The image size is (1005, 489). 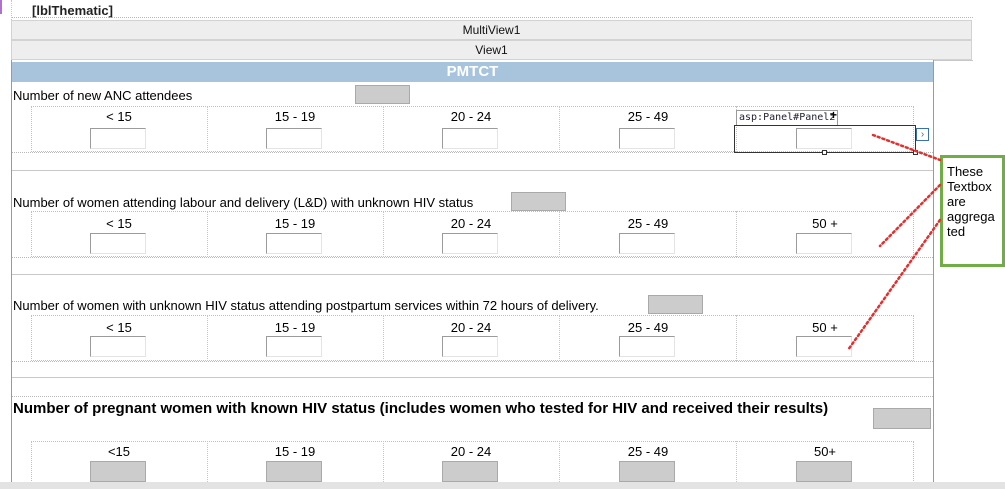 I want to click on smart-tag-icon: ›, so click(x=922, y=134).